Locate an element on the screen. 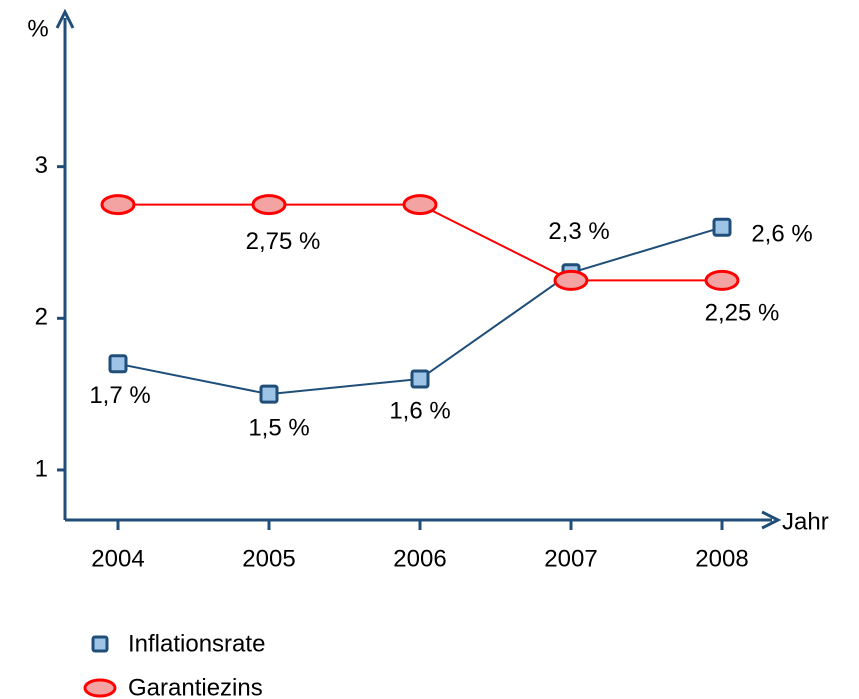 This screenshot has height=699, width=859. legend-label: Inflationsrate is located at coordinates (196, 643).